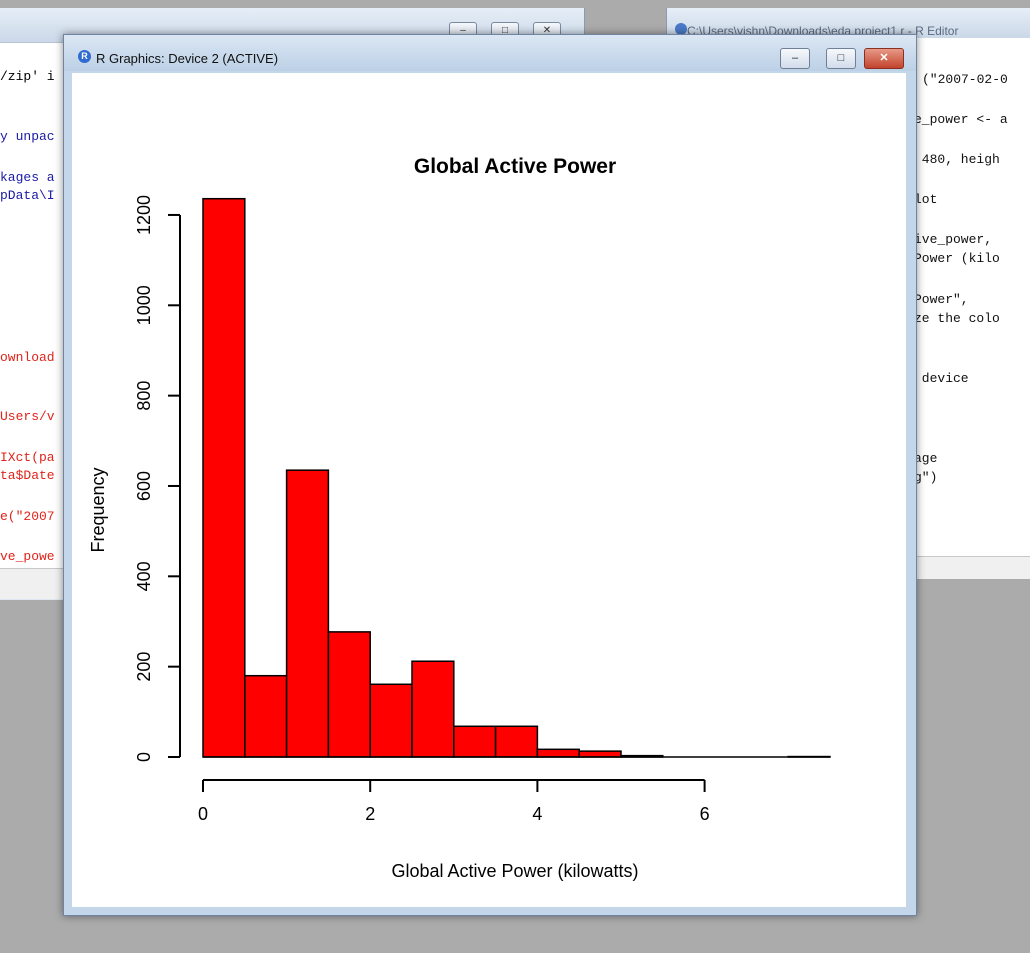 The height and width of the screenshot is (953, 1030). I want to click on editor-line: lot, so click(926, 199).